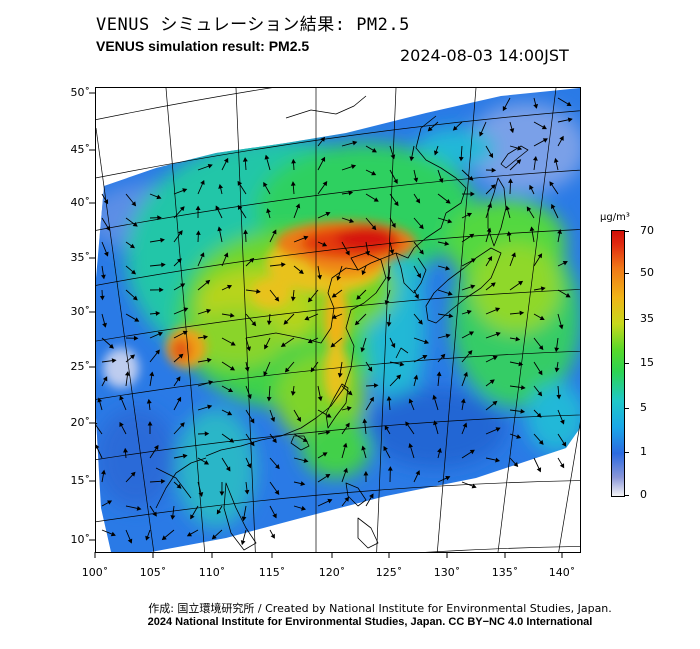  Describe the element at coordinates (253, 25) in the screenshot. I see `title-japanese: VENUS シミュレーション結果: PM2.5` at that location.